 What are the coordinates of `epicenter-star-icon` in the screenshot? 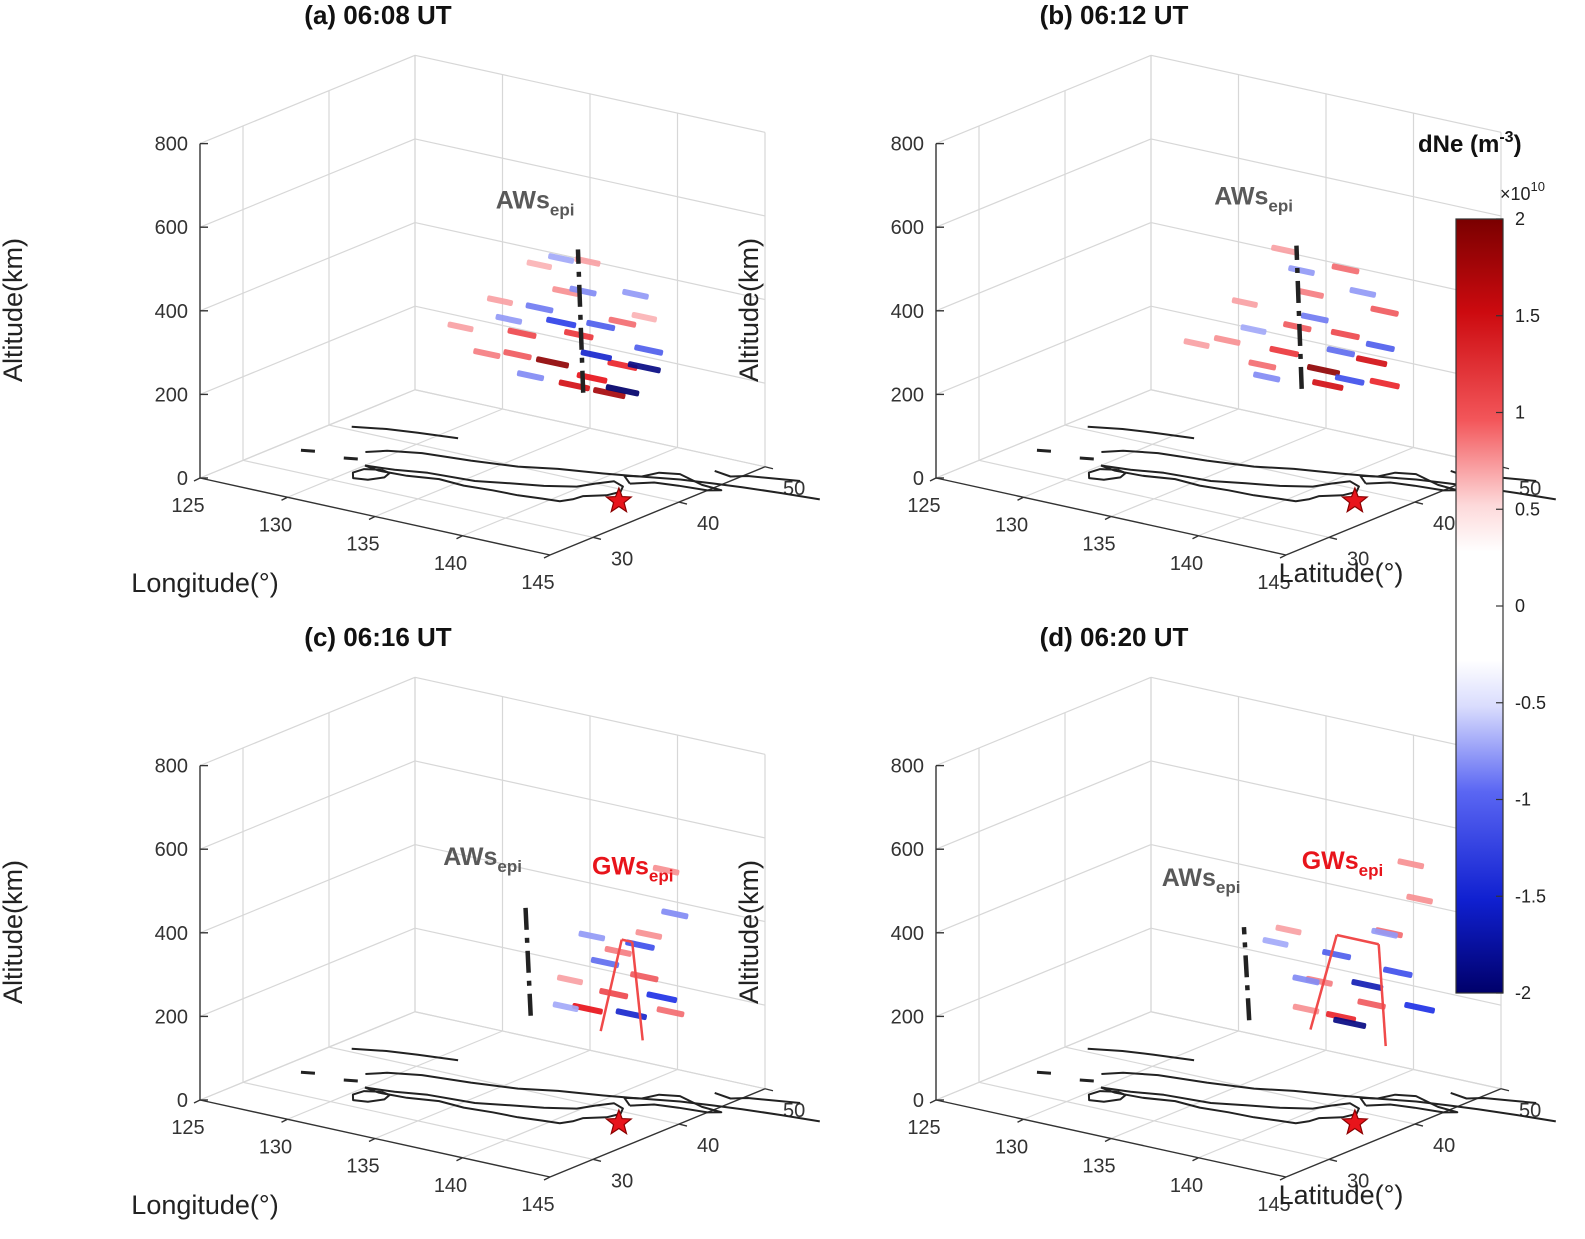 It's located at (618, 499).